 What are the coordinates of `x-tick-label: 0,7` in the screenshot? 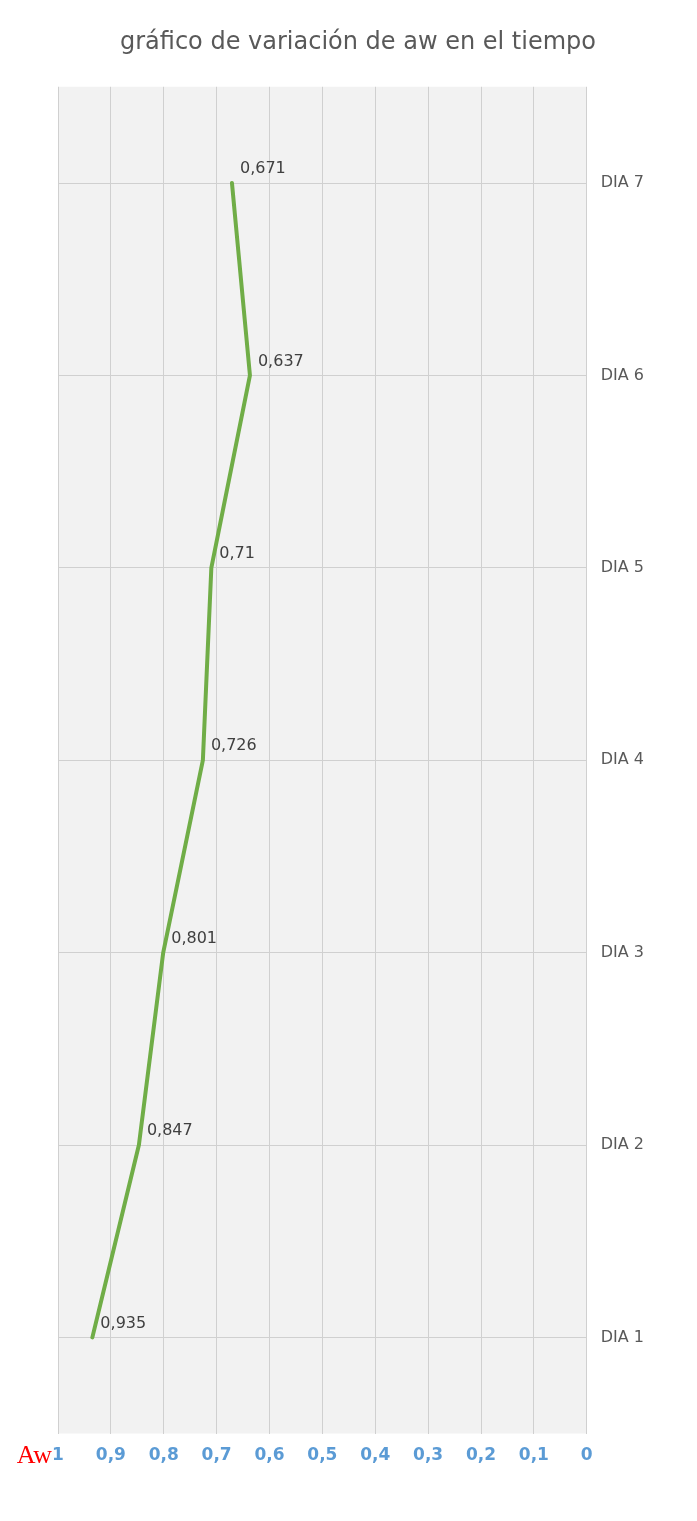 It's located at (216, 1454).